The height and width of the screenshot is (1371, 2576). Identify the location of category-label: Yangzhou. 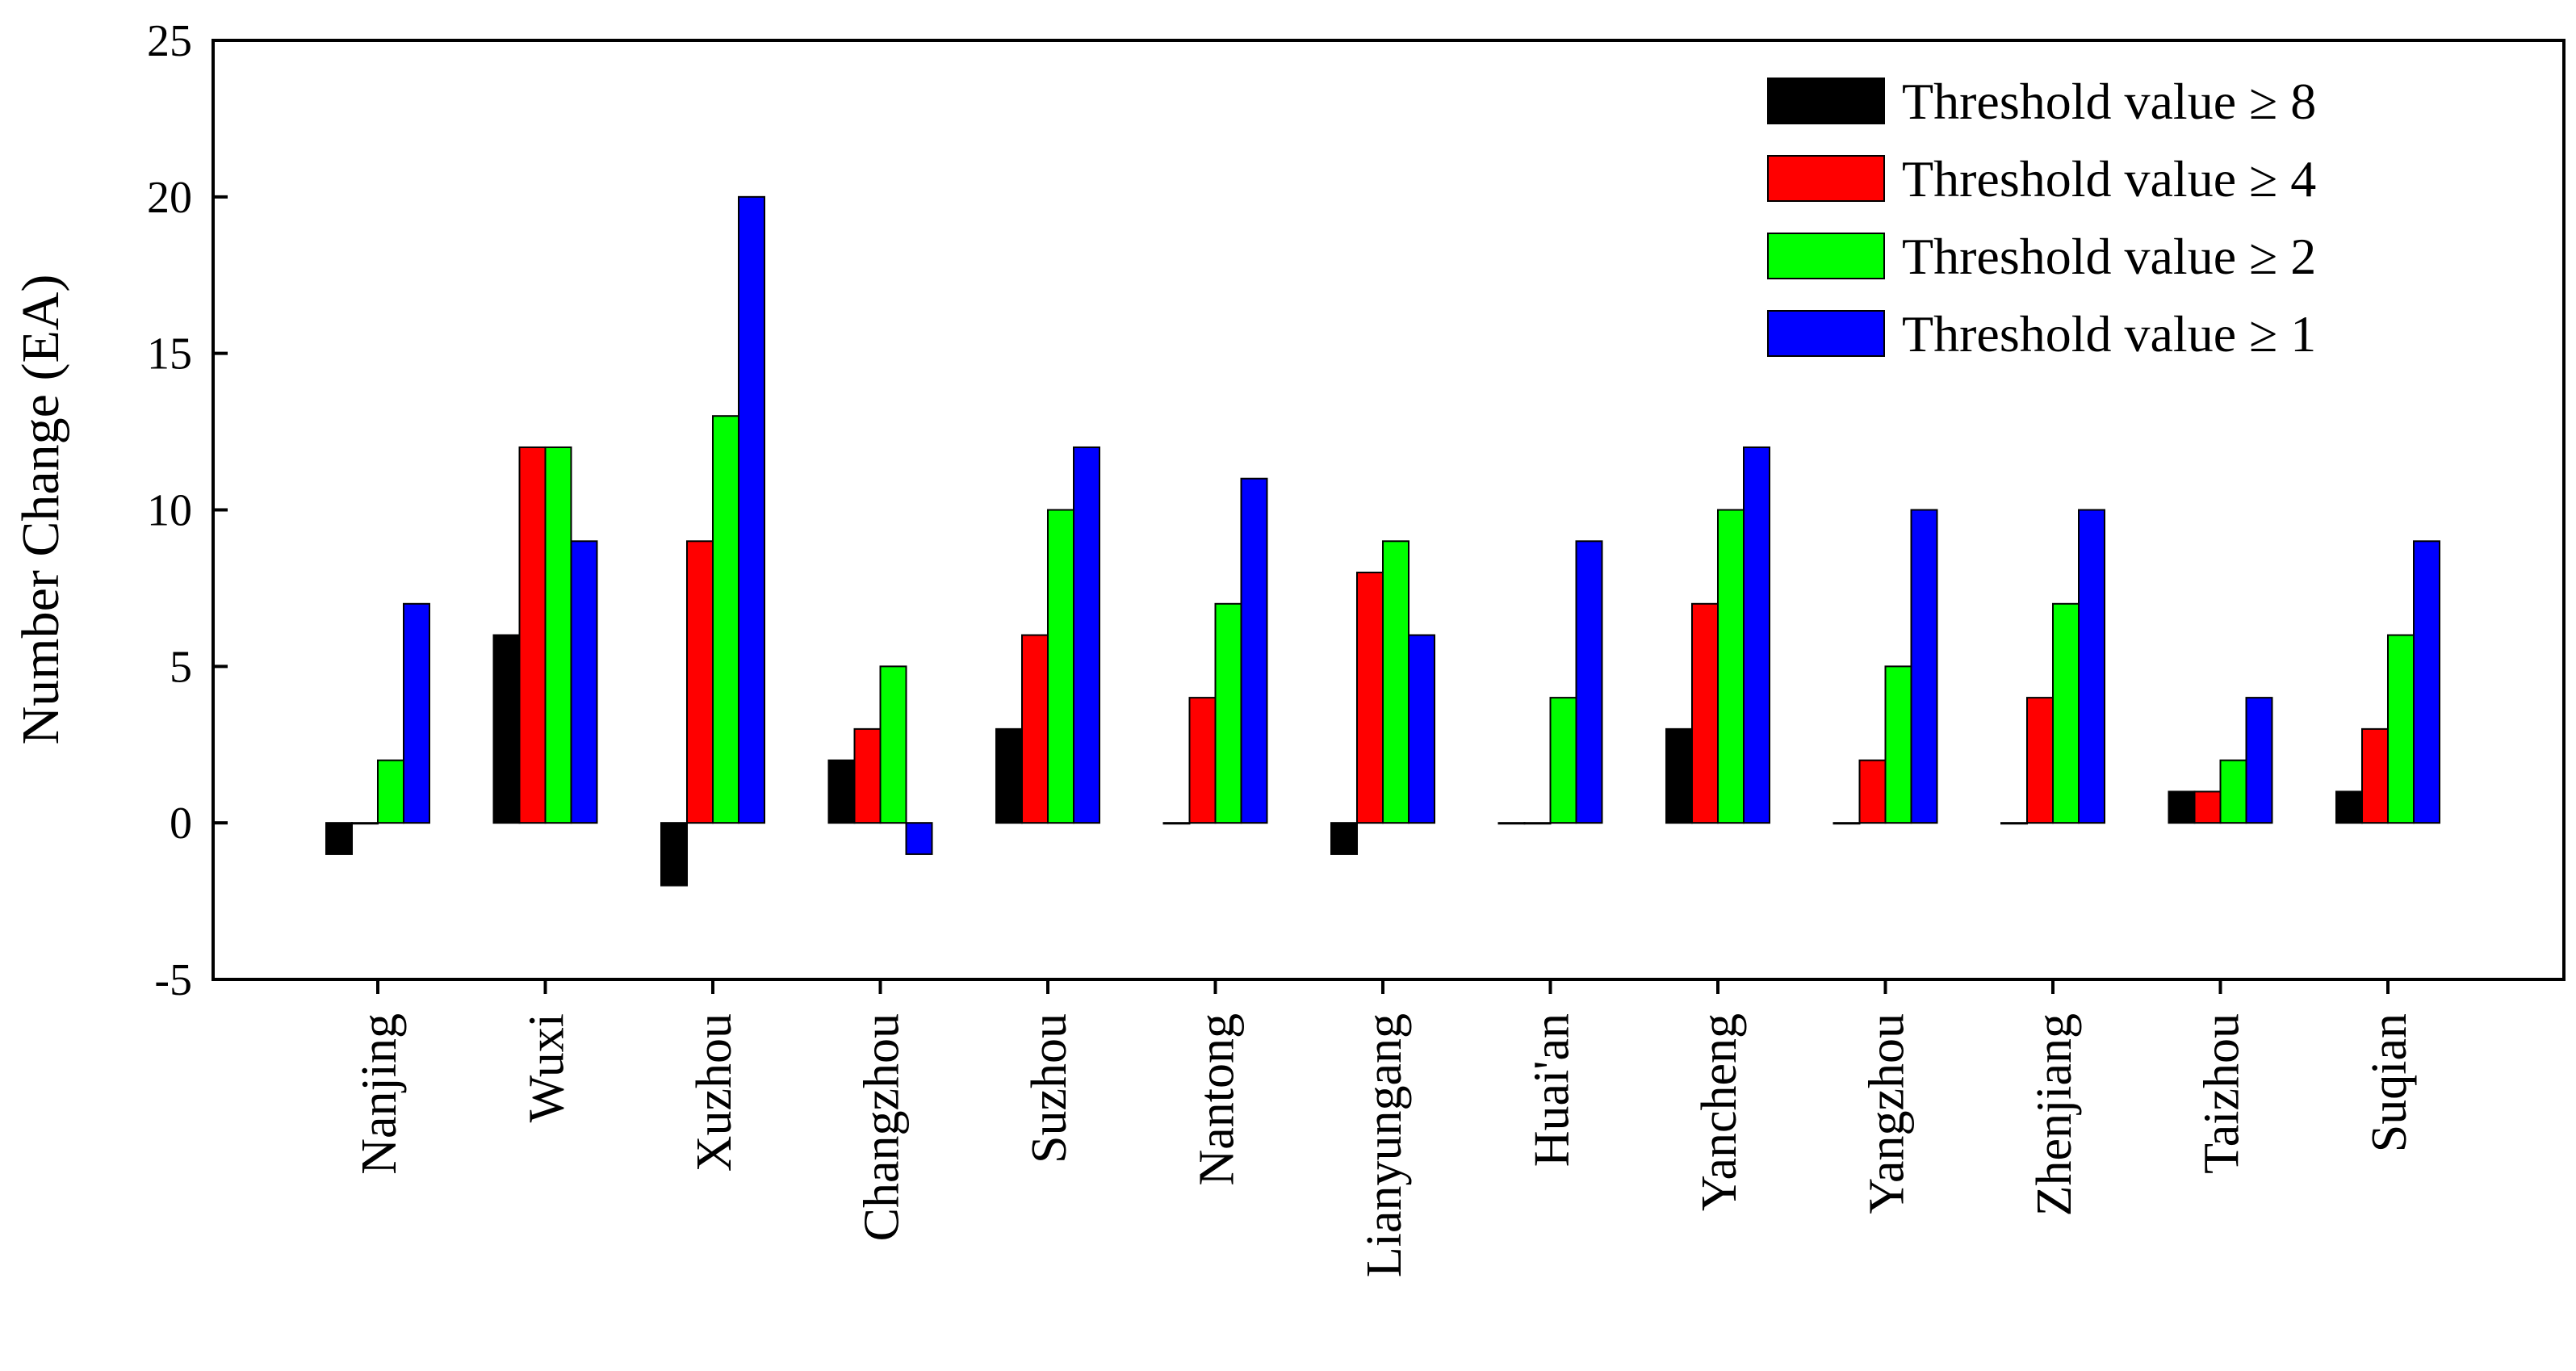
(1888, 1113).